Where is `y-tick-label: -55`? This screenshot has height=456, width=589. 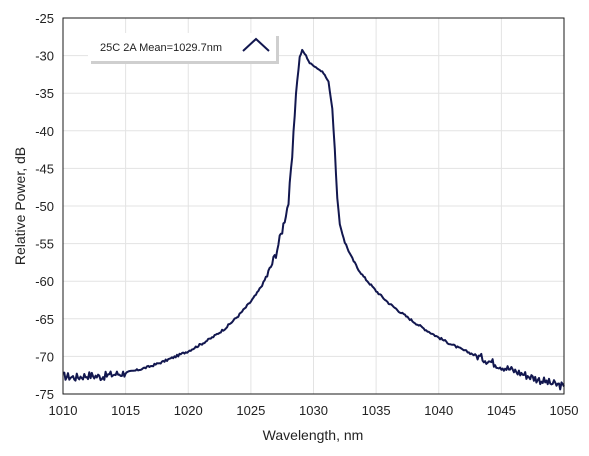 y-tick-label: -55 is located at coordinates (44, 244).